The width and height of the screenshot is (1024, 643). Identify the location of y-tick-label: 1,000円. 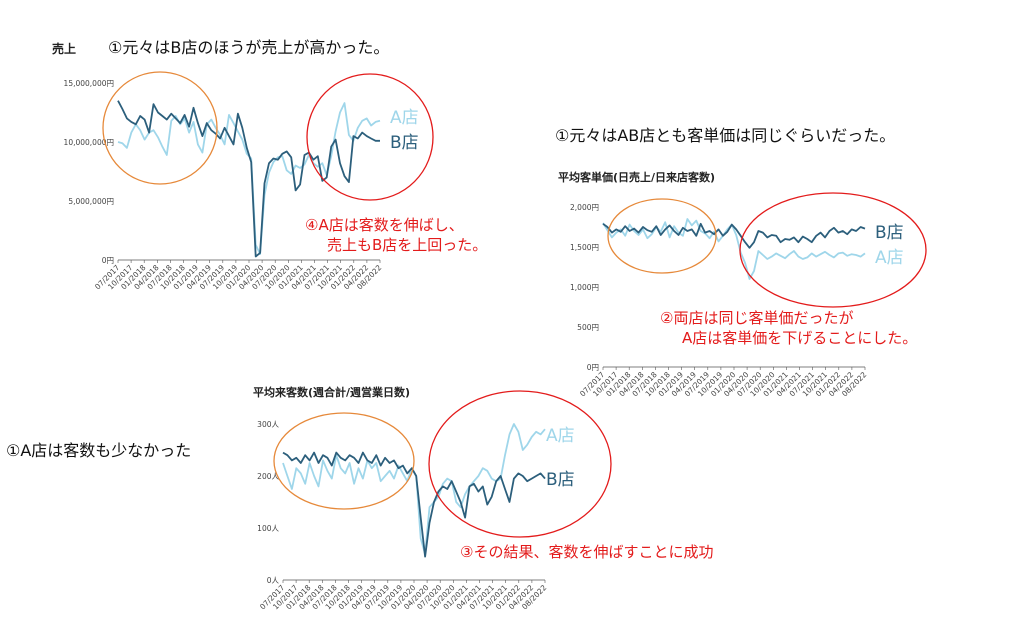
(584, 287).